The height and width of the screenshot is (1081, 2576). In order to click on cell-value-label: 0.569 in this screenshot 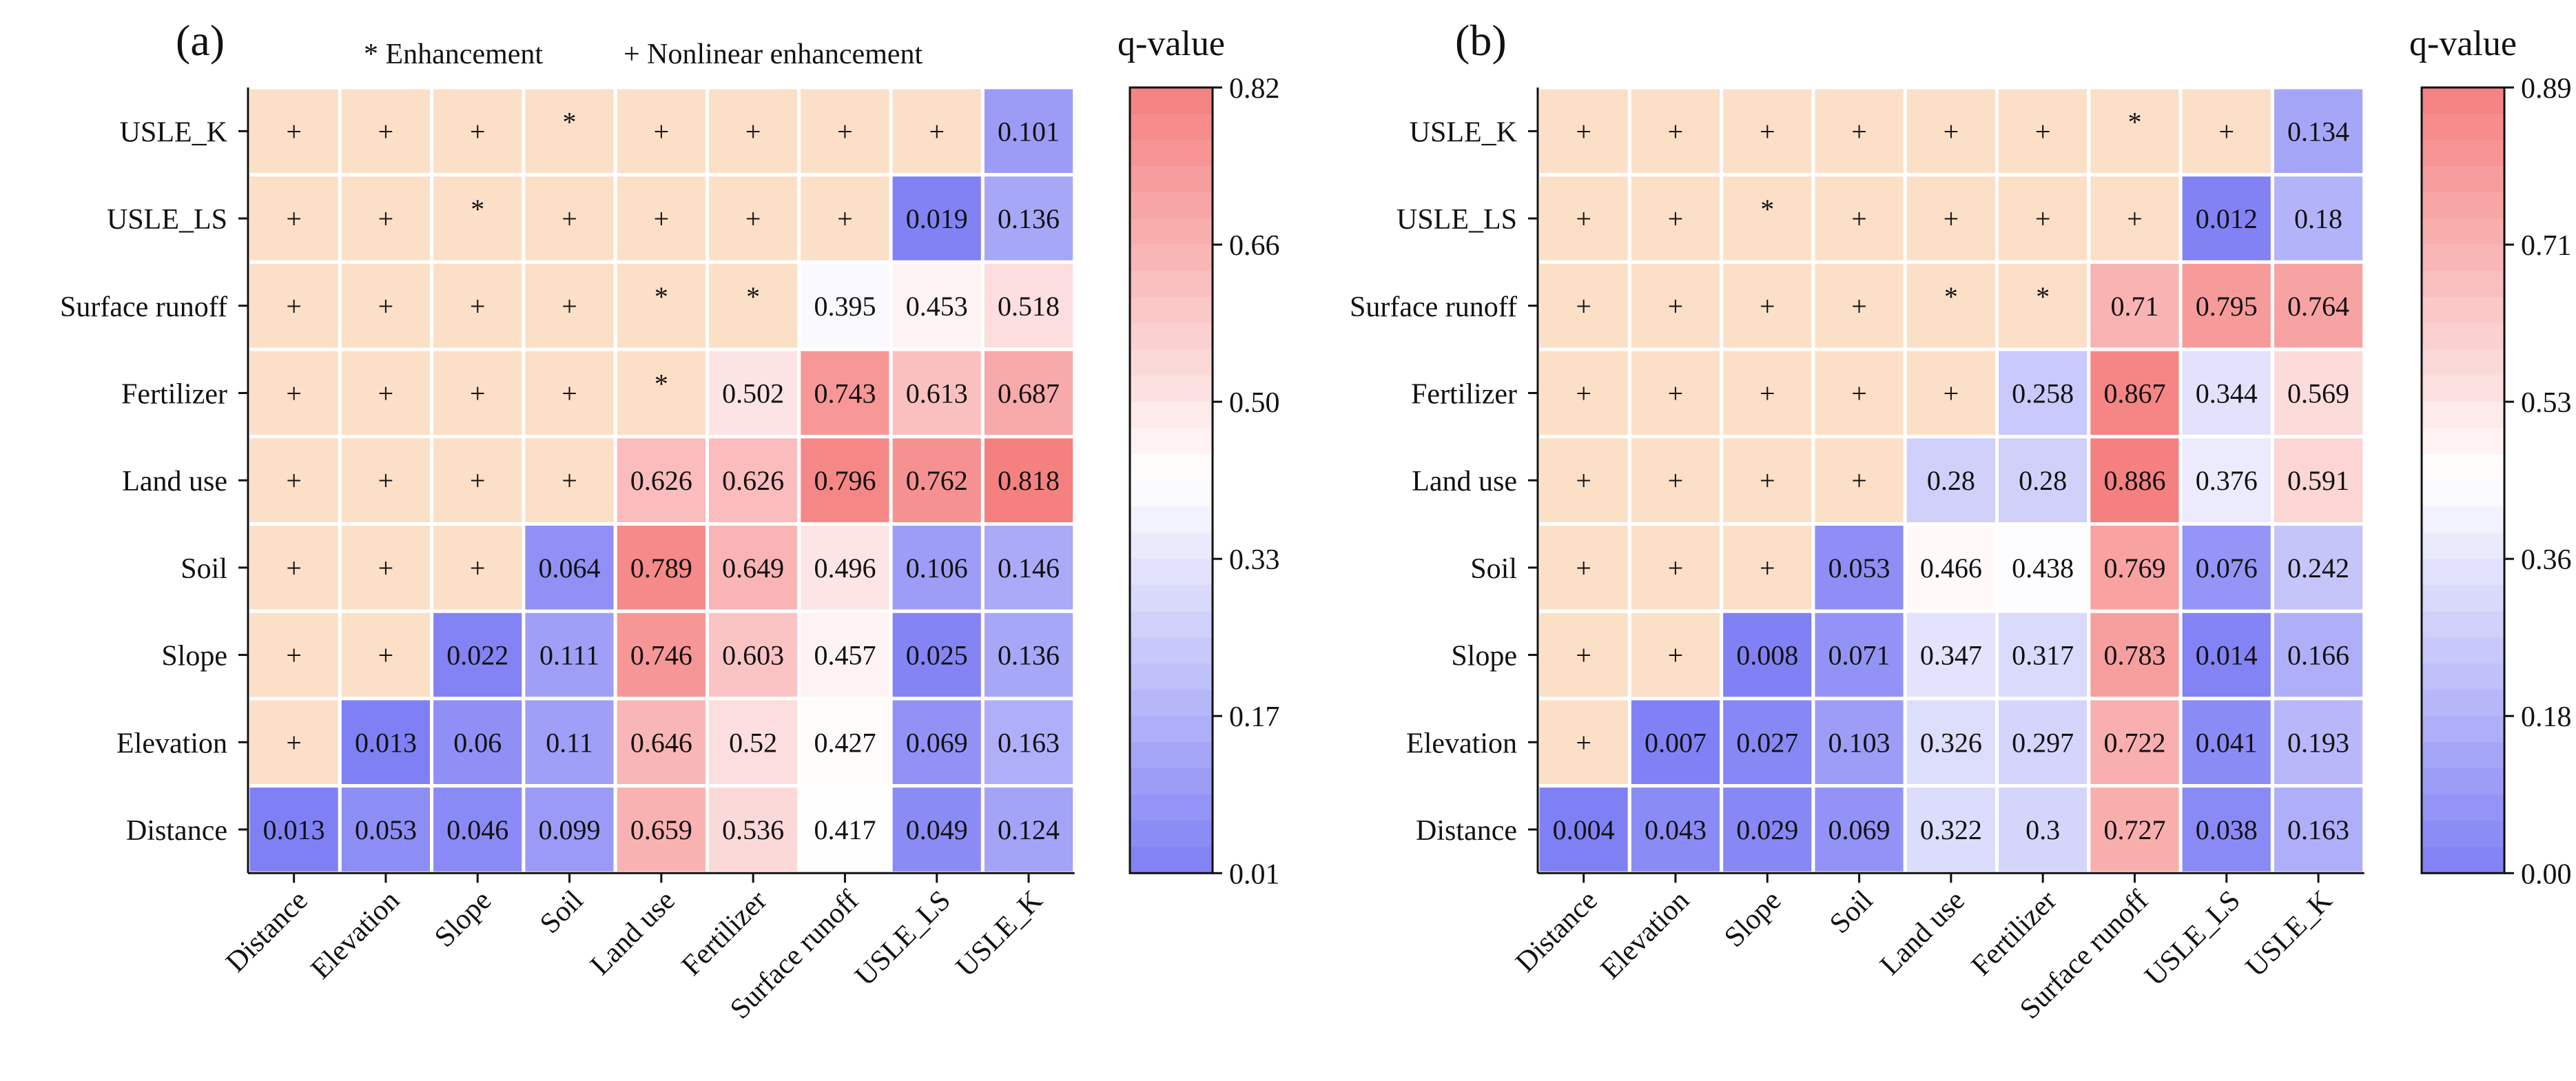, I will do `click(2318, 393)`.